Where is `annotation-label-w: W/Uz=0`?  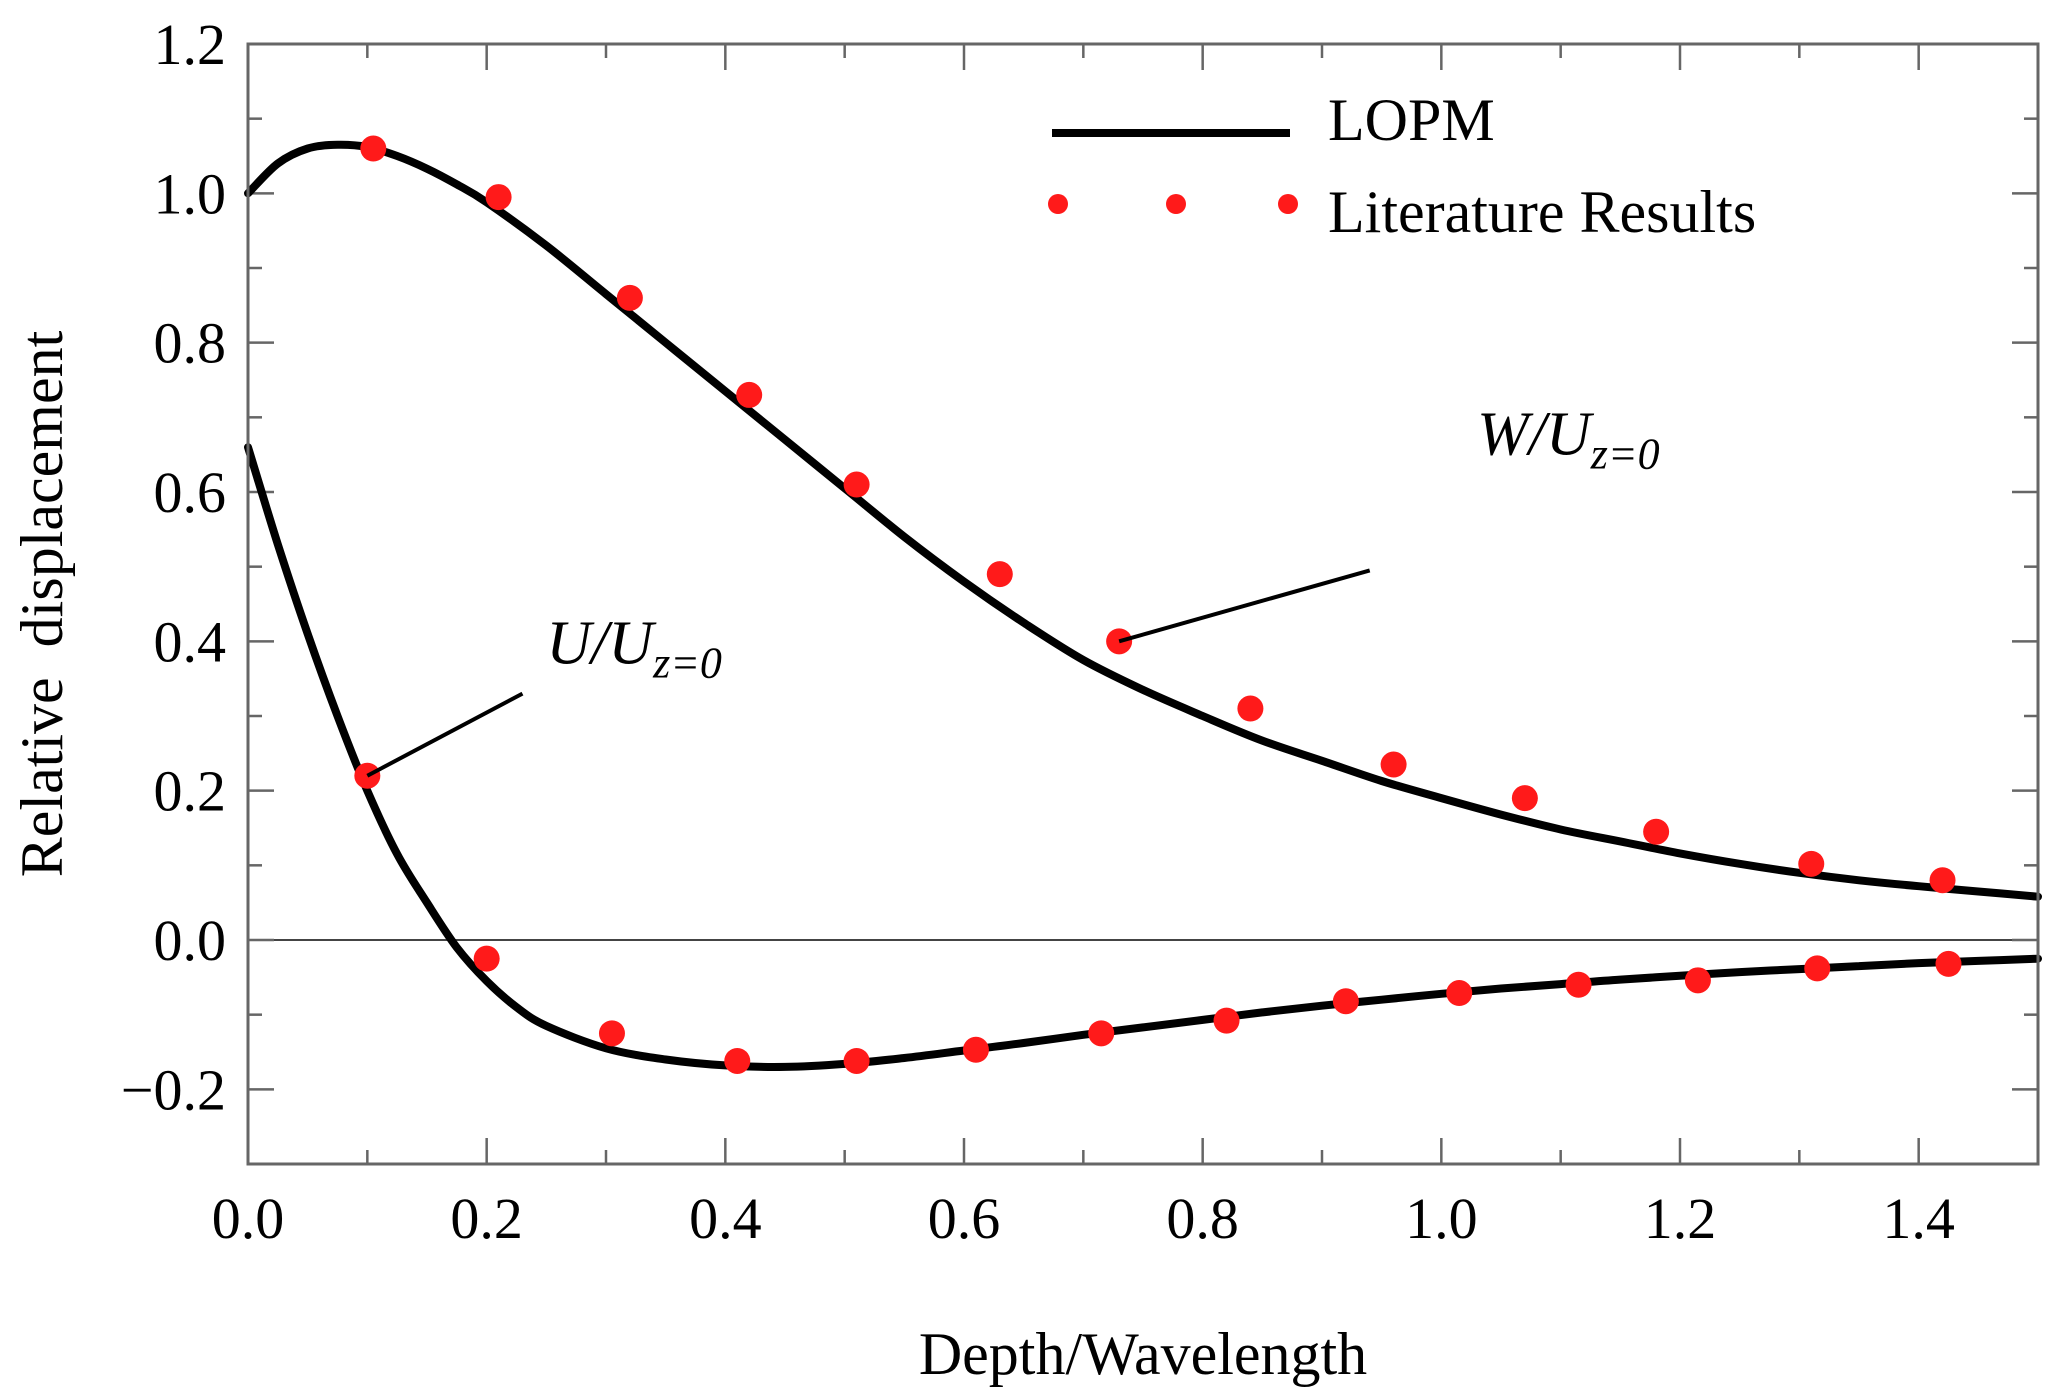
annotation-label-w: W/Uz=0 is located at coordinates (1568, 440).